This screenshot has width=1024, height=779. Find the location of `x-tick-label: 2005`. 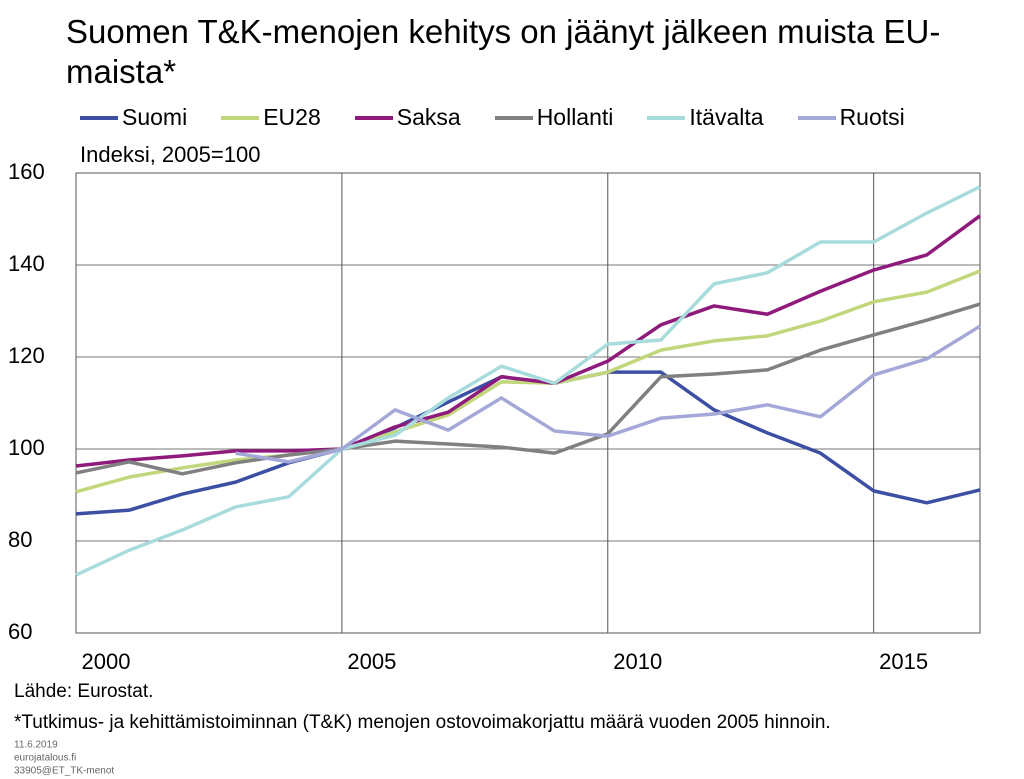

x-tick-label: 2005 is located at coordinates (371, 661).